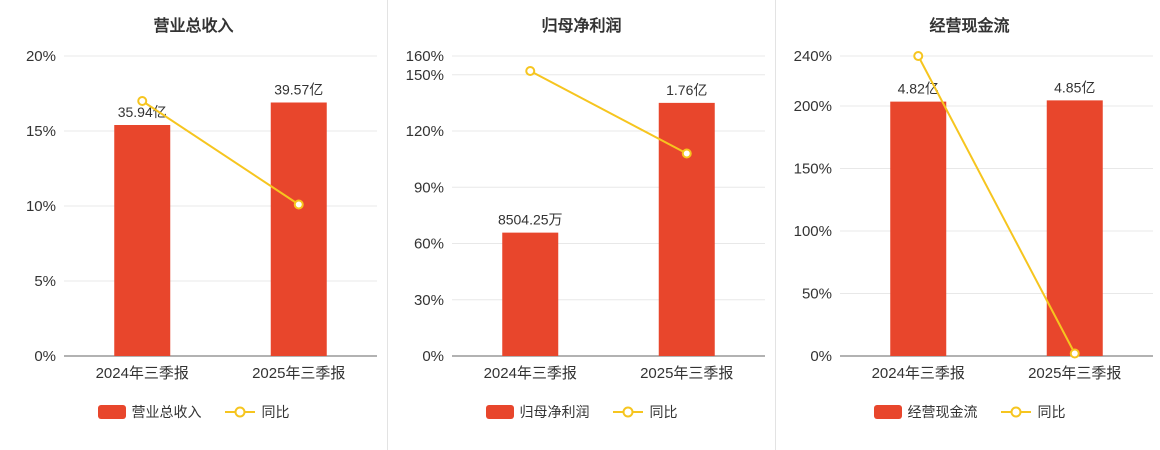 The image size is (1160, 450). What do you see at coordinates (918, 89) in the screenshot?
I see `bar-value-label: 4.82亿` at bounding box center [918, 89].